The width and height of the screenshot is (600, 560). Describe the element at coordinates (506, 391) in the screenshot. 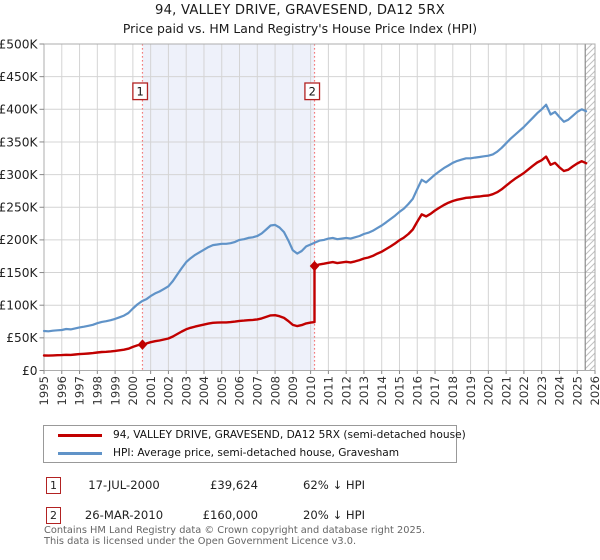

I see `svg-text: 2021` at that location.